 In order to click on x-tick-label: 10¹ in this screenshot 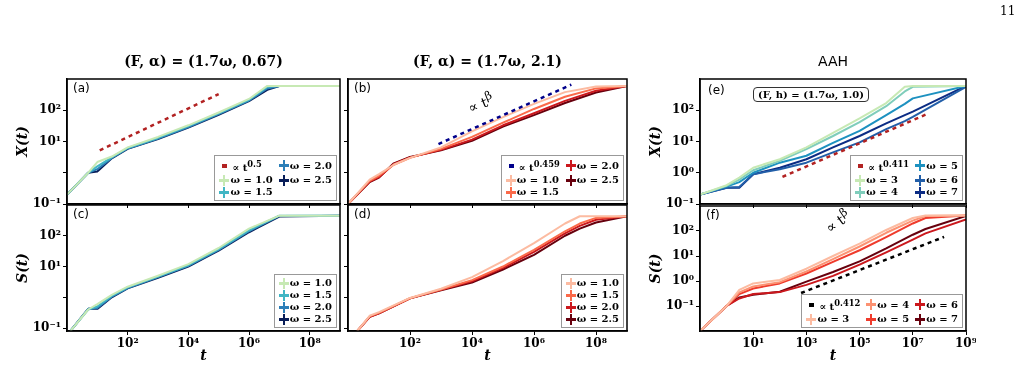, I will do `click(753, 343)`.